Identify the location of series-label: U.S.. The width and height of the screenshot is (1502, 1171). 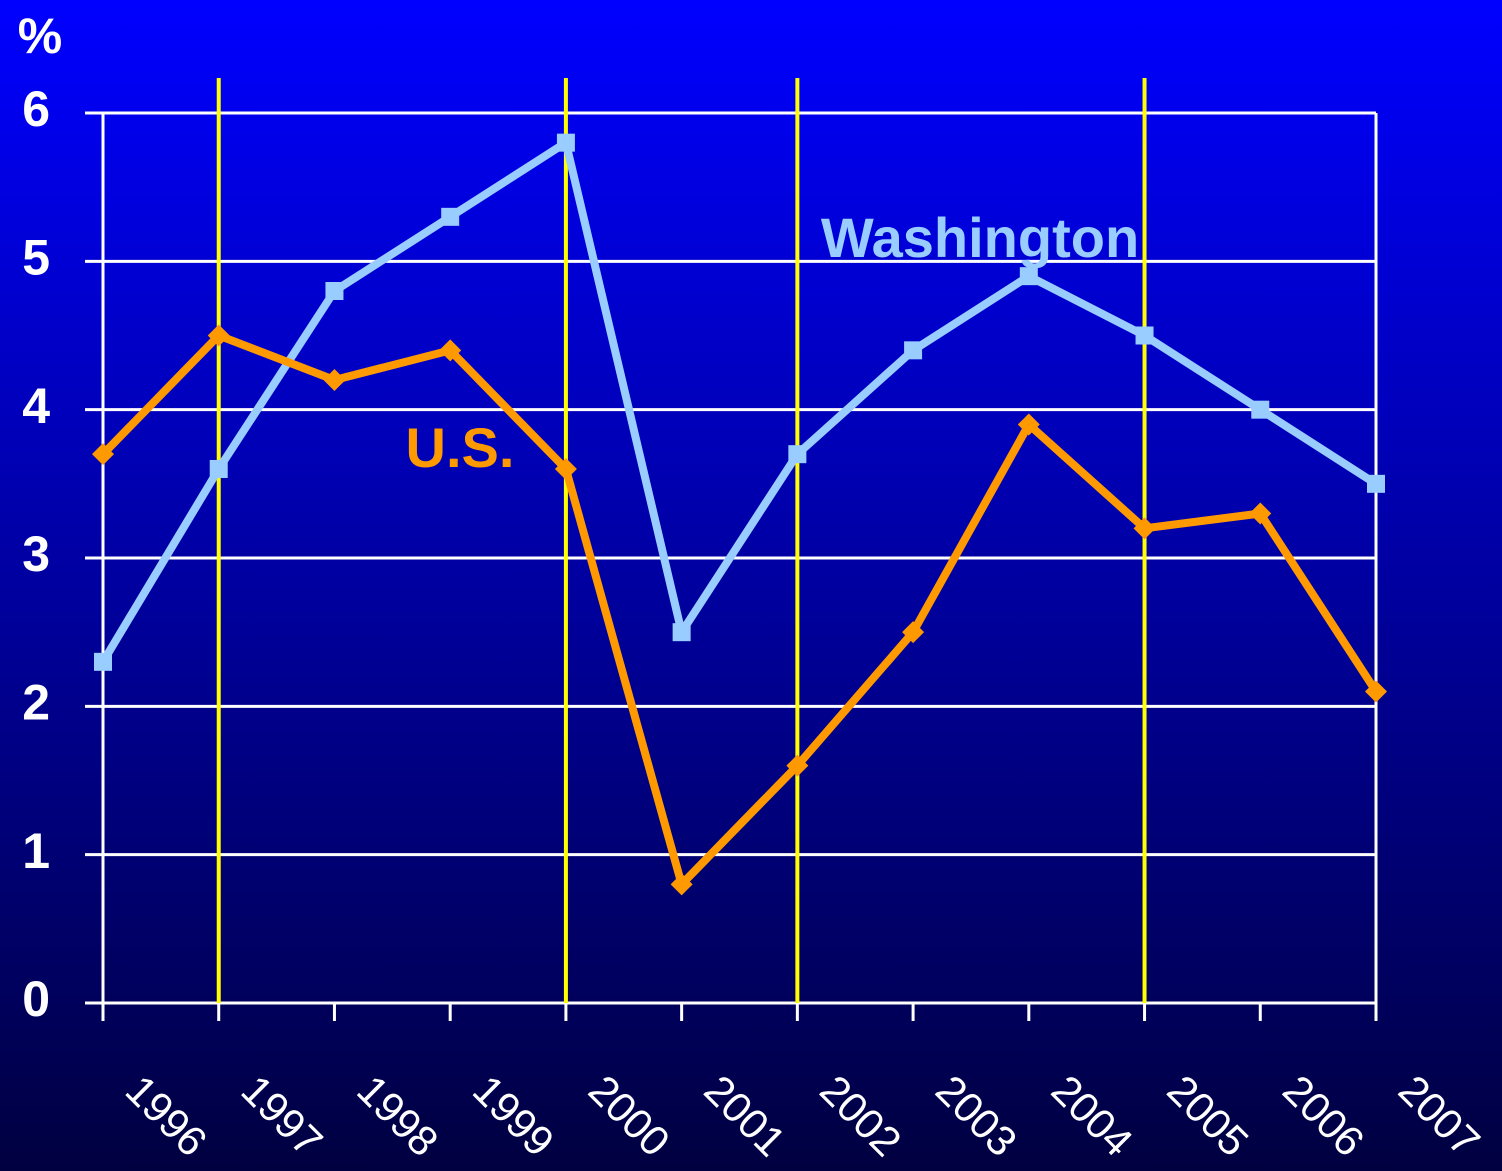
(460, 447).